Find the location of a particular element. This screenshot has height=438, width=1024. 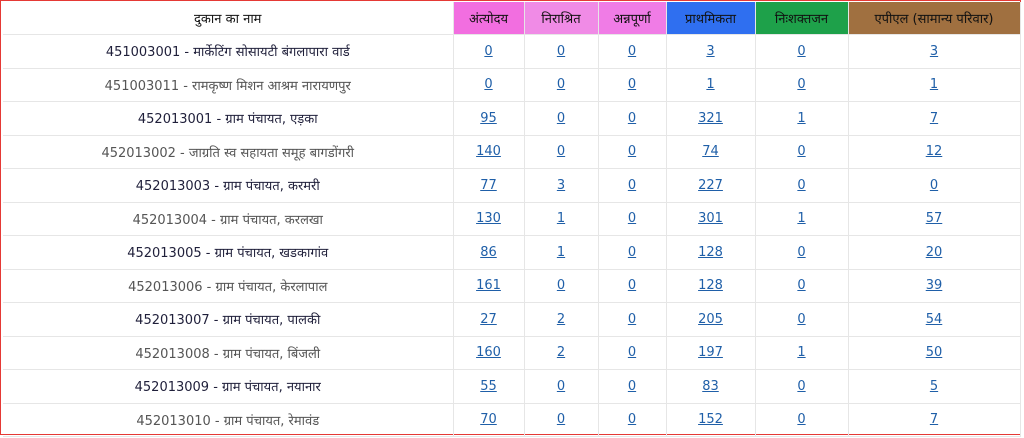

apl-cell: 0 is located at coordinates (934, 185).